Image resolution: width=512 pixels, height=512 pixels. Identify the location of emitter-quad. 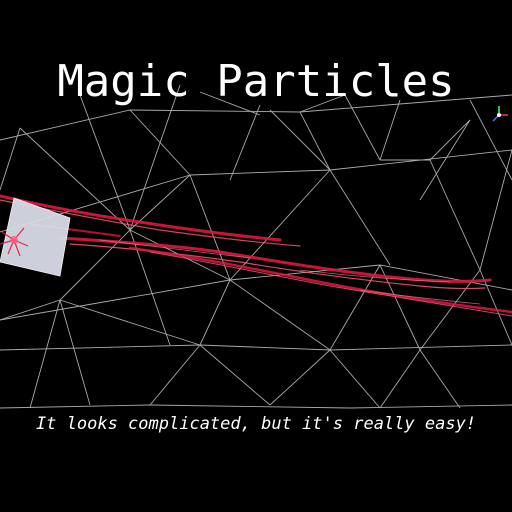
(35, 237).